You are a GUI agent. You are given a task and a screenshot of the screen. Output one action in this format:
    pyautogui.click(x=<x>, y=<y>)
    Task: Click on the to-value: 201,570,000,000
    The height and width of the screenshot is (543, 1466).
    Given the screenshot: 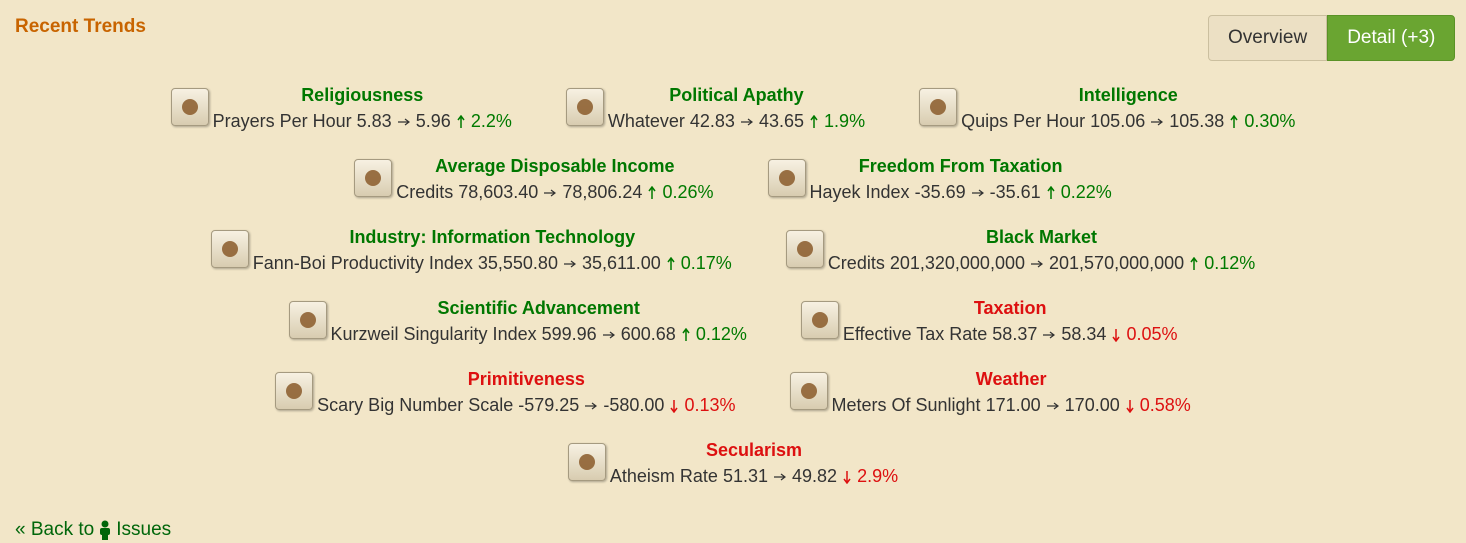 What is the action you would take?
    pyautogui.click(x=1117, y=263)
    